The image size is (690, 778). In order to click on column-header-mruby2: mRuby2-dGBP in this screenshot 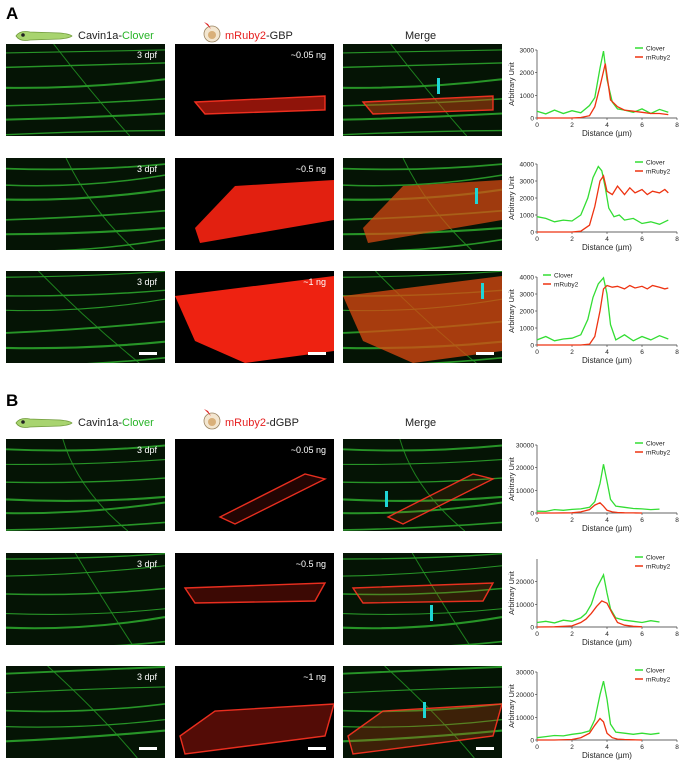, I will do `click(262, 423)`.